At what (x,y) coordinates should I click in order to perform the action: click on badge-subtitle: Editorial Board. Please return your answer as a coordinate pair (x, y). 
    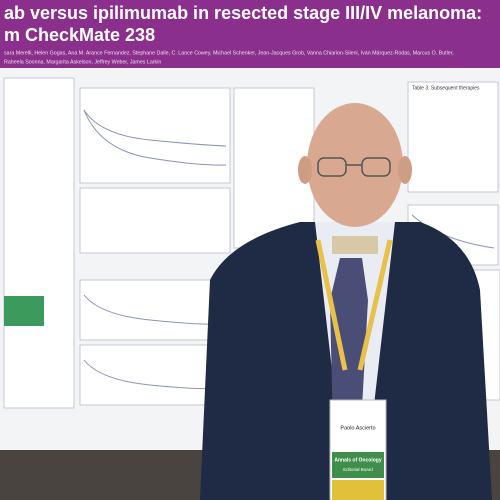
    Looking at the image, I should click on (358, 469).